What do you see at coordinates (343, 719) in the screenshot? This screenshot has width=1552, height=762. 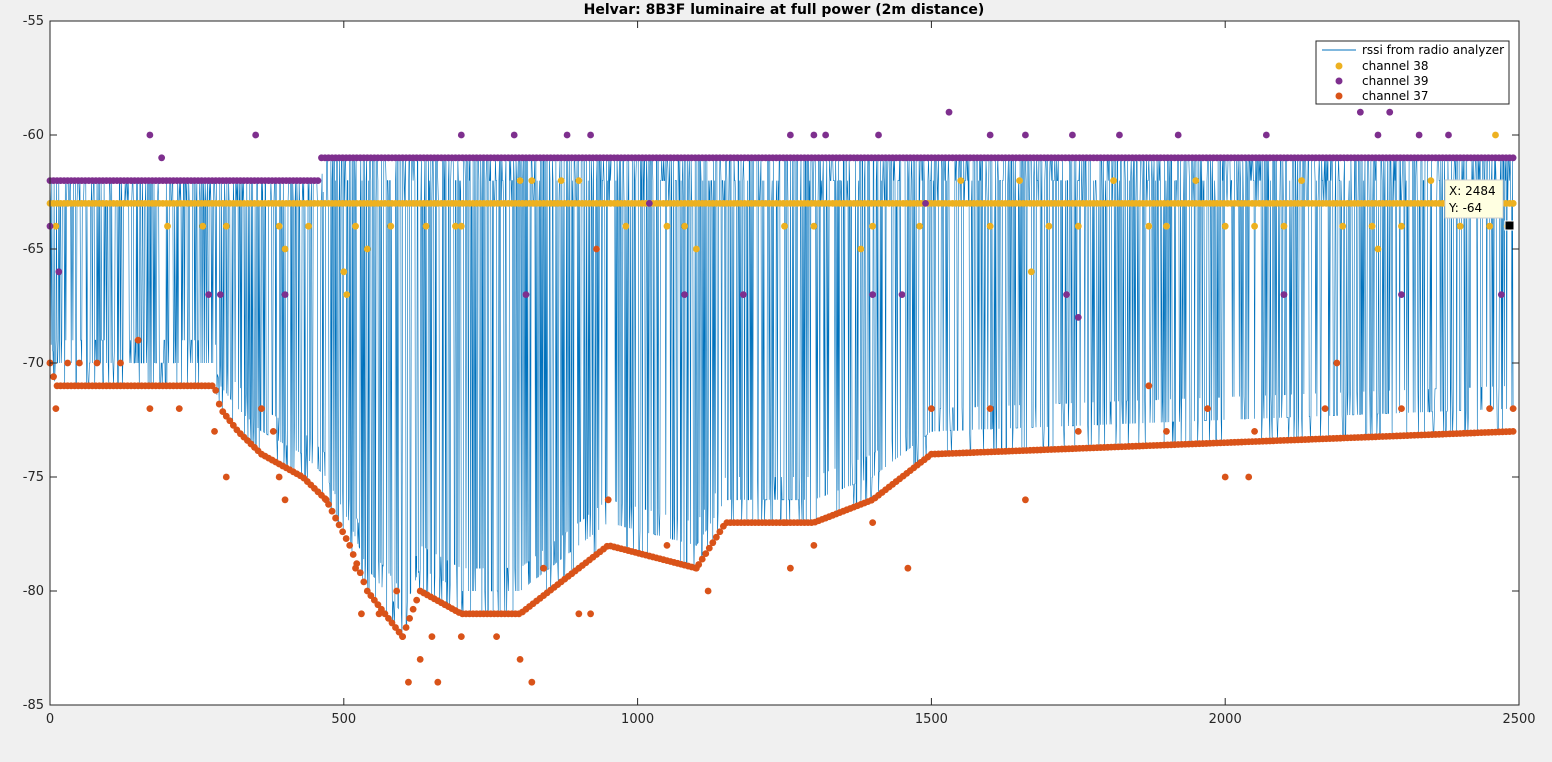 I see `x-tick-label: 500` at bounding box center [343, 719].